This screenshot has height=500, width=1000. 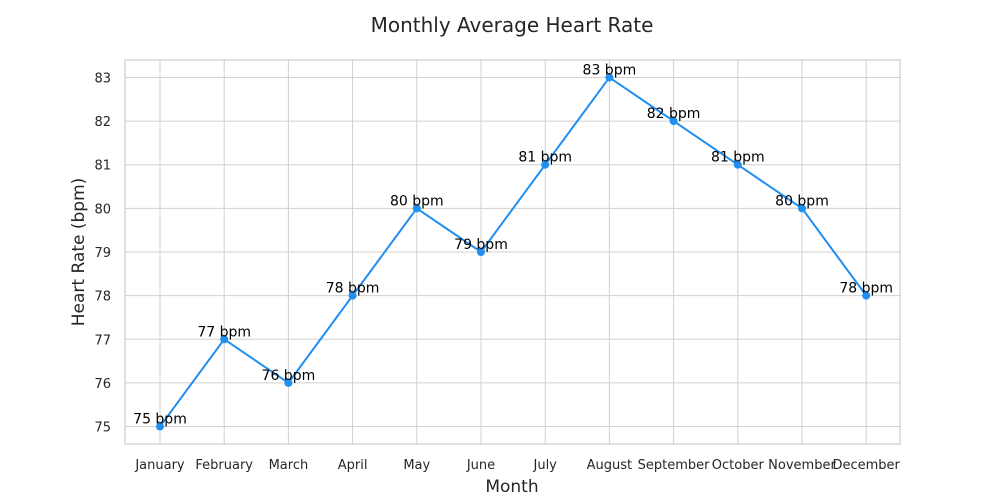 I want to click on y-tick-label: 83, so click(x=102, y=78).